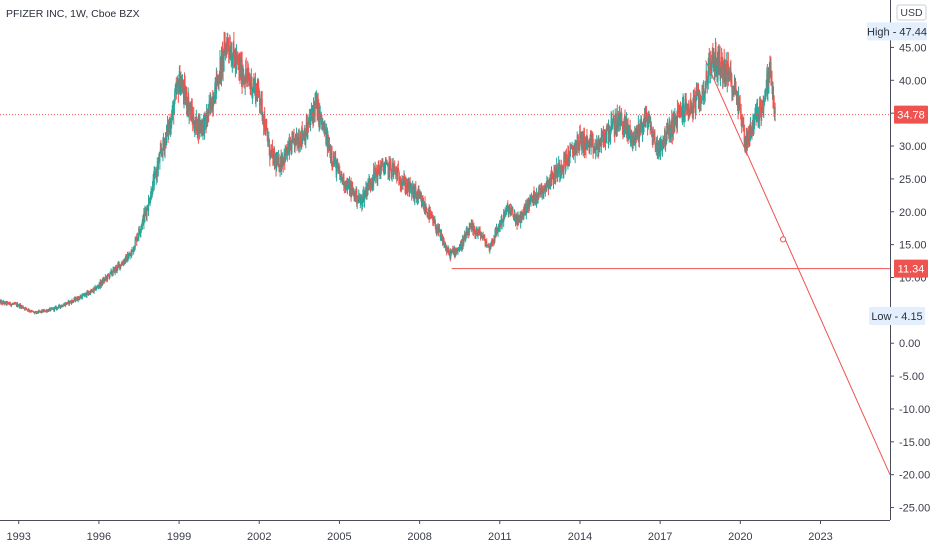 This screenshot has width=932, height=550. I want to click on support-price-label-text: 11.34, so click(911, 270).